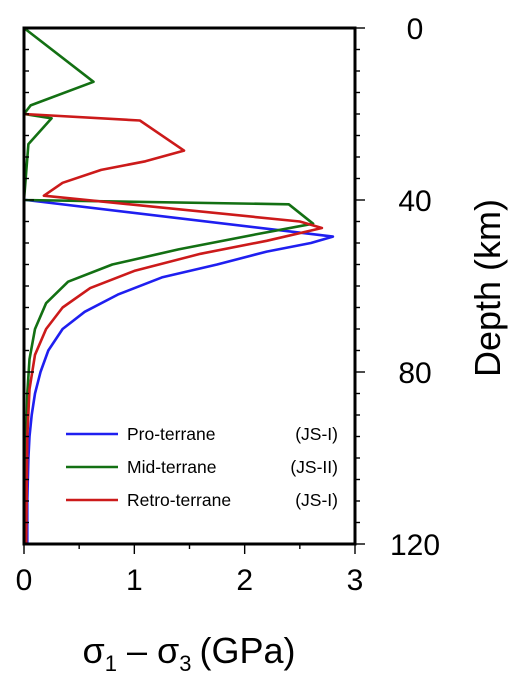 The image size is (525, 673). I want to click on legend-tag: (JS-II), so click(314, 467).